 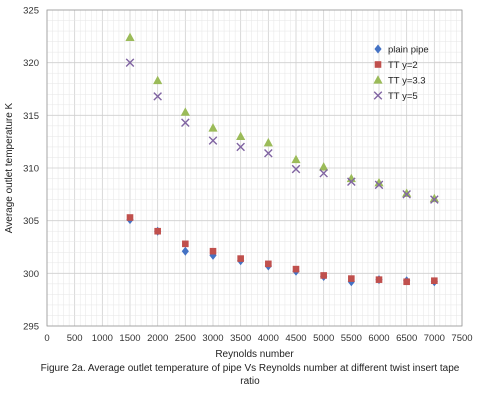 I want to click on x-tick-label: 5500, so click(x=351, y=338).